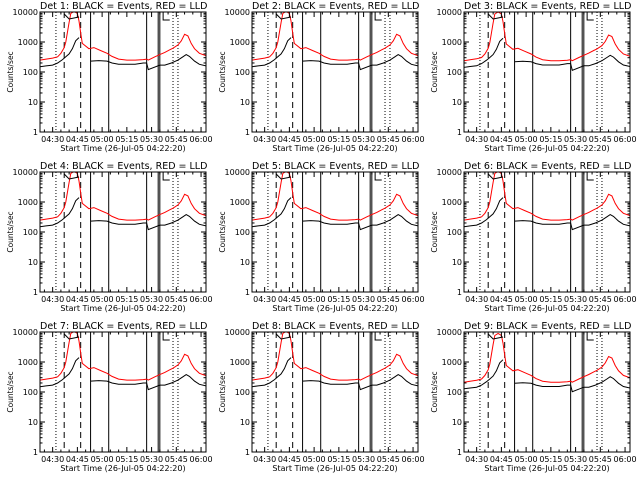 Image resolution: width=640 pixels, height=480 pixels. Describe the element at coordinates (335, 6) in the screenshot. I see `panel-title: Det 2: BLACK = Events, RED = LLD` at that location.